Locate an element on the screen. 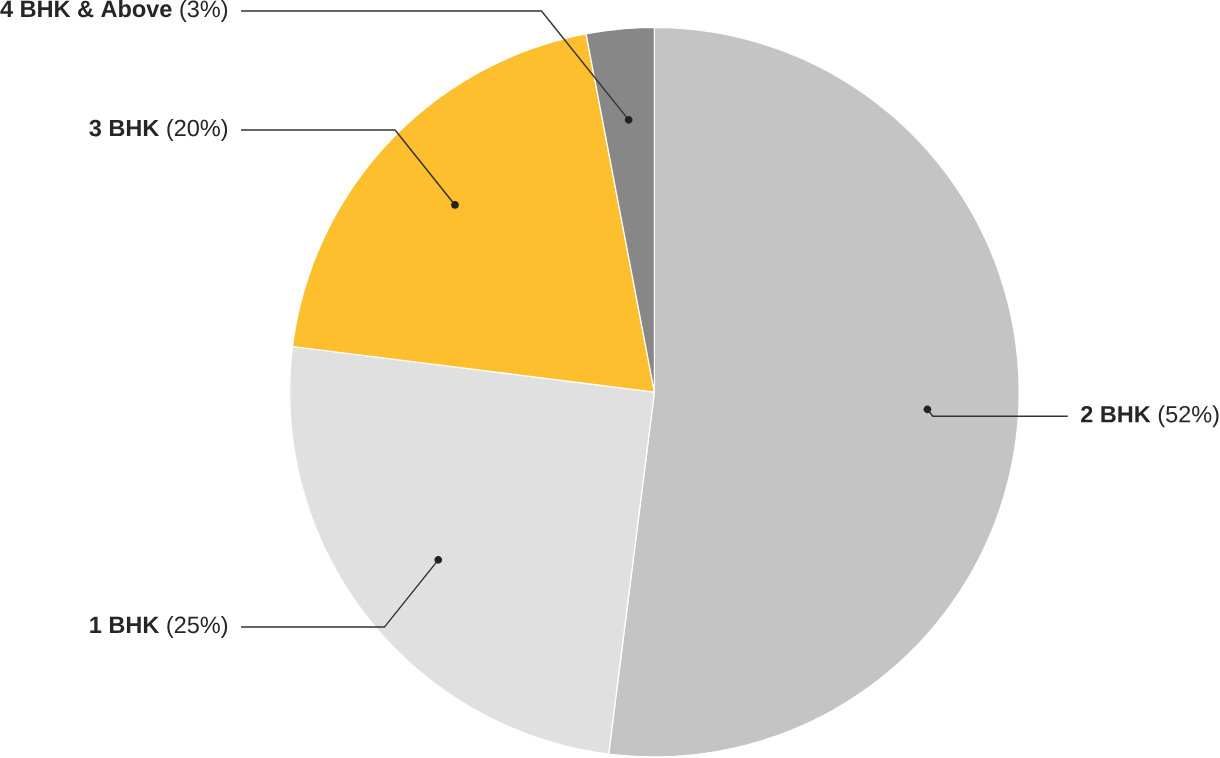  data-label: (20%) is located at coordinates (197, 130).